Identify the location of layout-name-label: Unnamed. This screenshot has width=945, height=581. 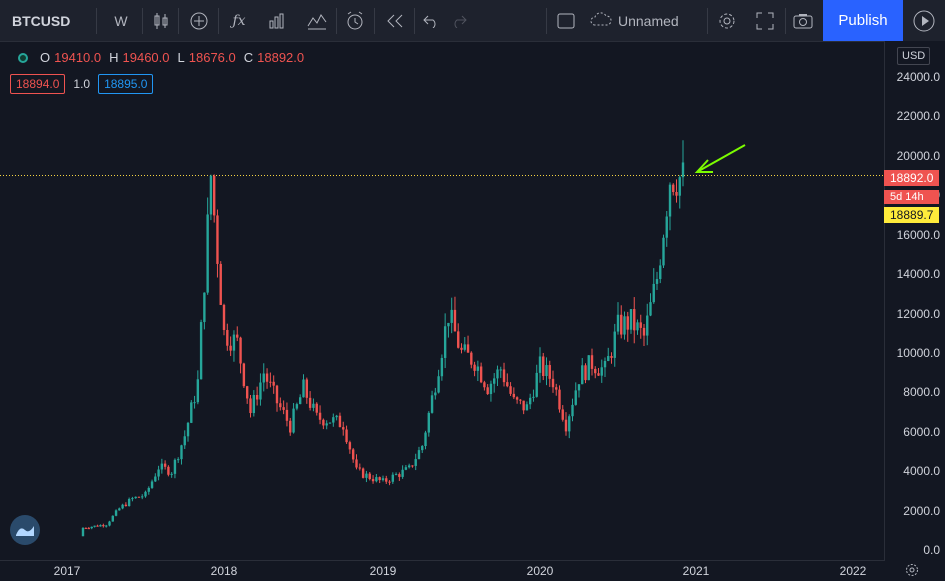
(648, 20).